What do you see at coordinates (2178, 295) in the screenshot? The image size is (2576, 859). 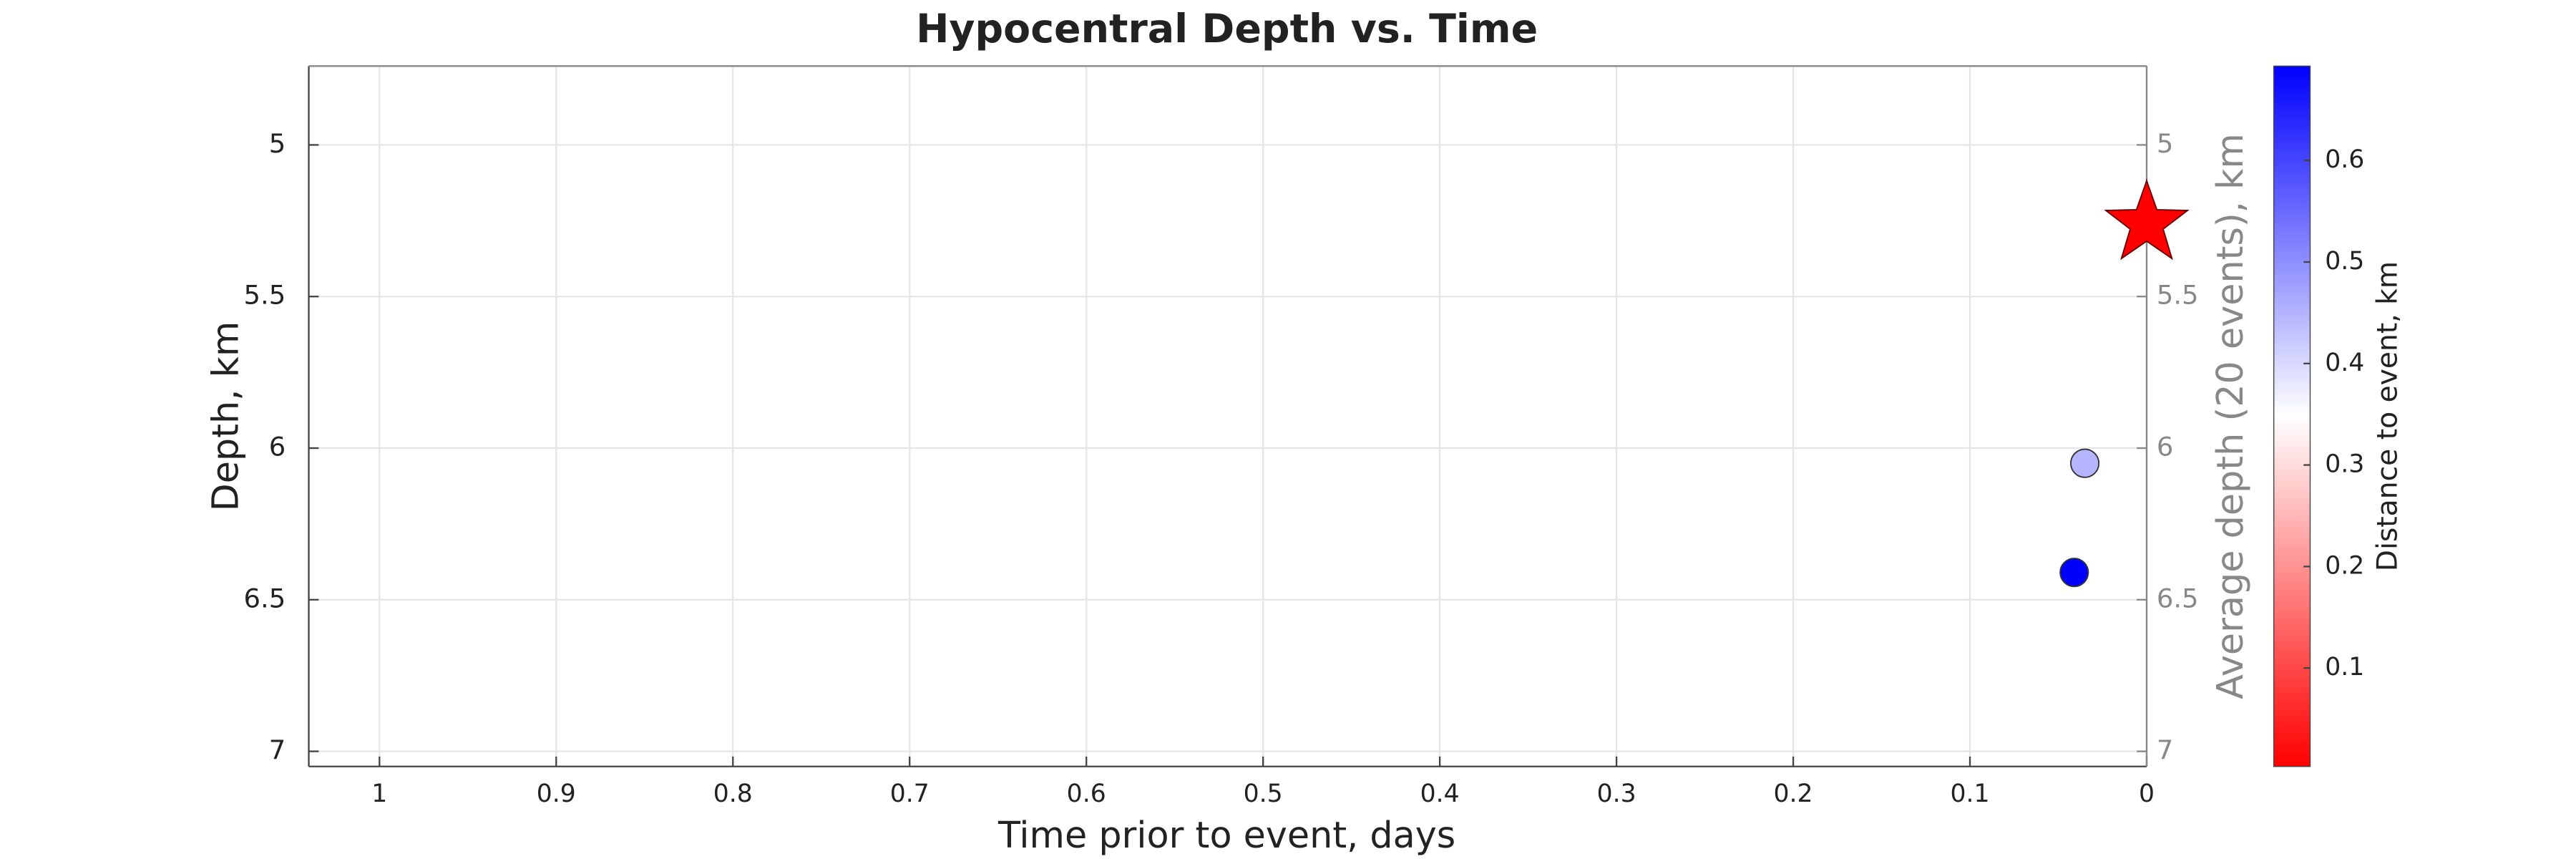 I see `y2-tick-label: 5.5` at bounding box center [2178, 295].